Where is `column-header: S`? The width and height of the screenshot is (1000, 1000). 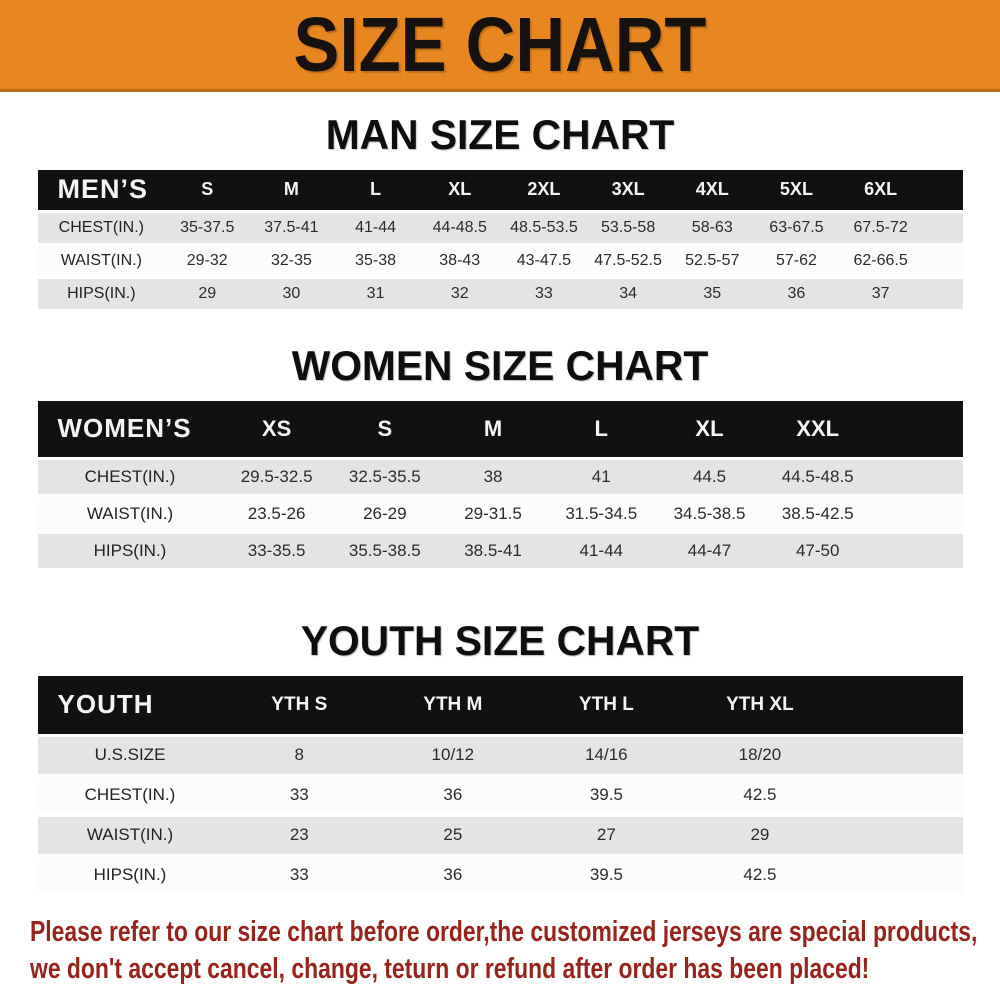 column-header: S is located at coordinates (384, 430).